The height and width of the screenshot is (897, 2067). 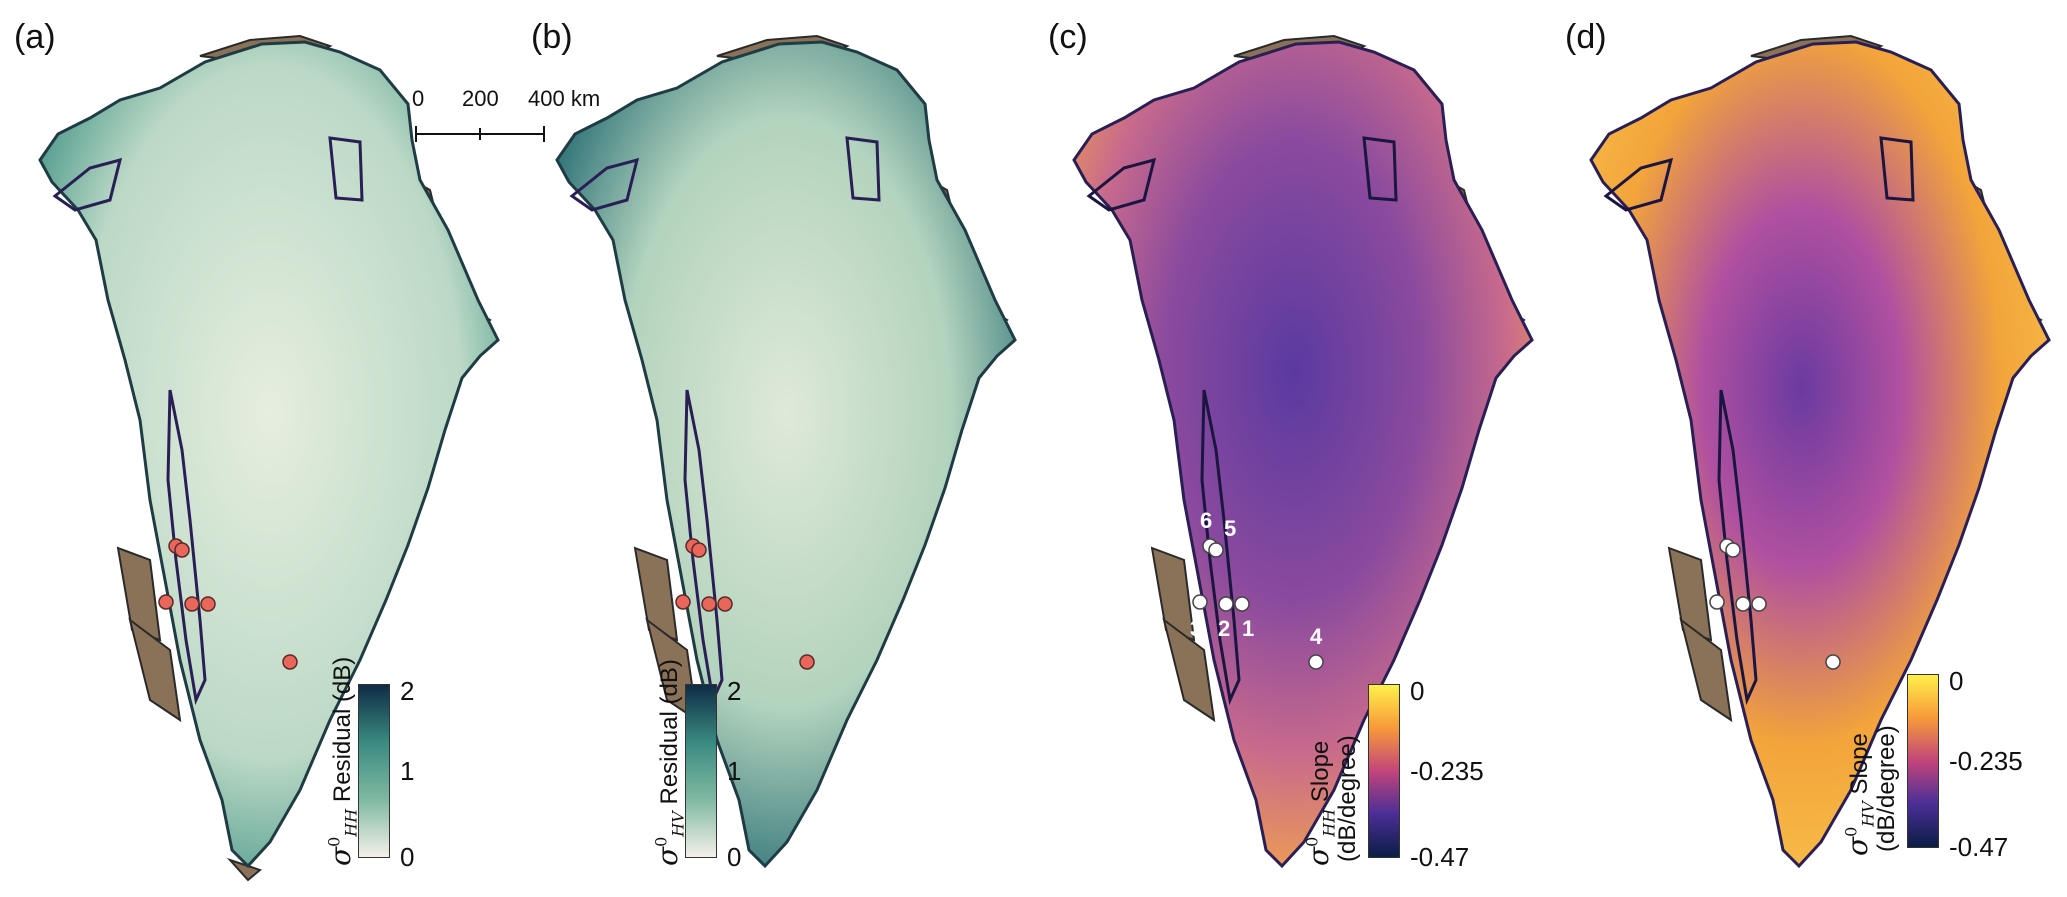 What do you see at coordinates (1886, 788) in the screenshot?
I see `colorbar-subtitle-d: (dB/degree)` at bounding box center [1886, 788].